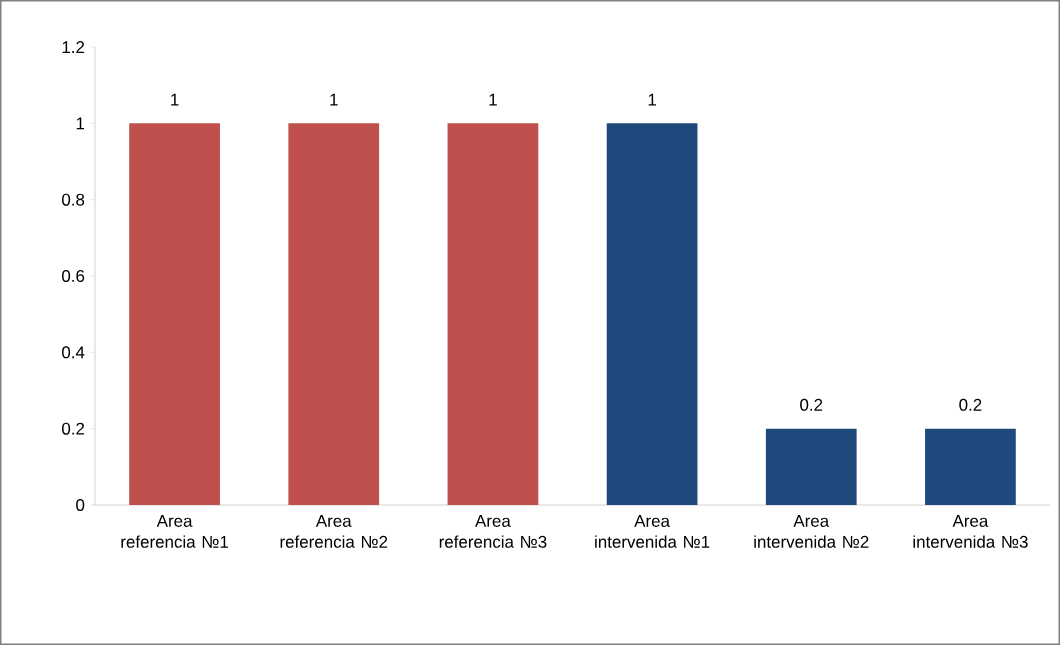 The image size is (1060, 645). What do you see at coordinates (652, 531) in the screenshot?
I see `x-tick-label: Area intervenida №1` at bounding box center [652, 531].